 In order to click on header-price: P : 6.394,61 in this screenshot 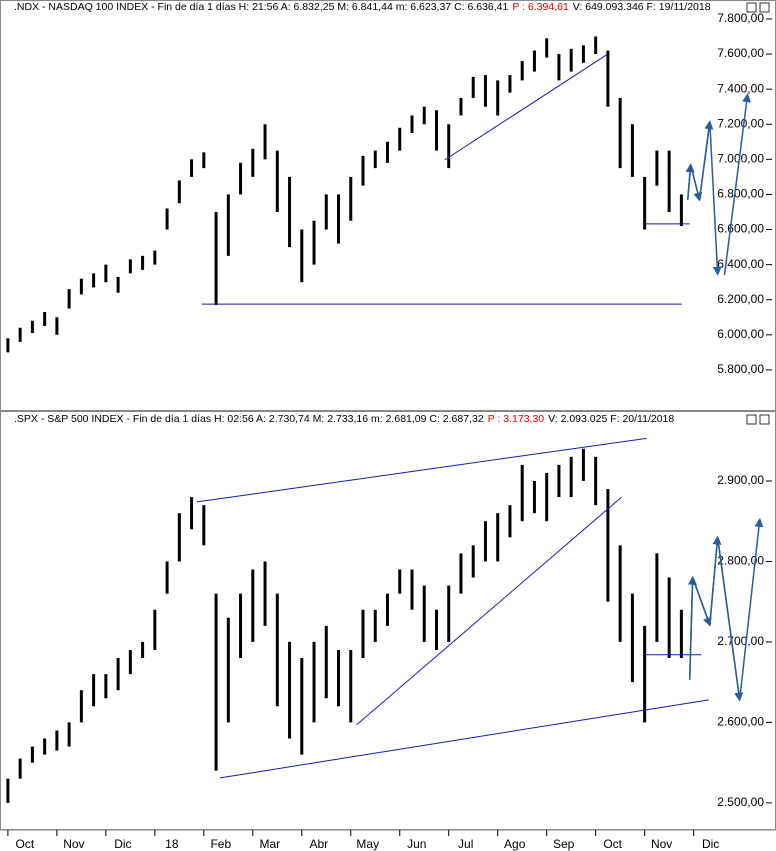, I will do `click(540, 7)`.